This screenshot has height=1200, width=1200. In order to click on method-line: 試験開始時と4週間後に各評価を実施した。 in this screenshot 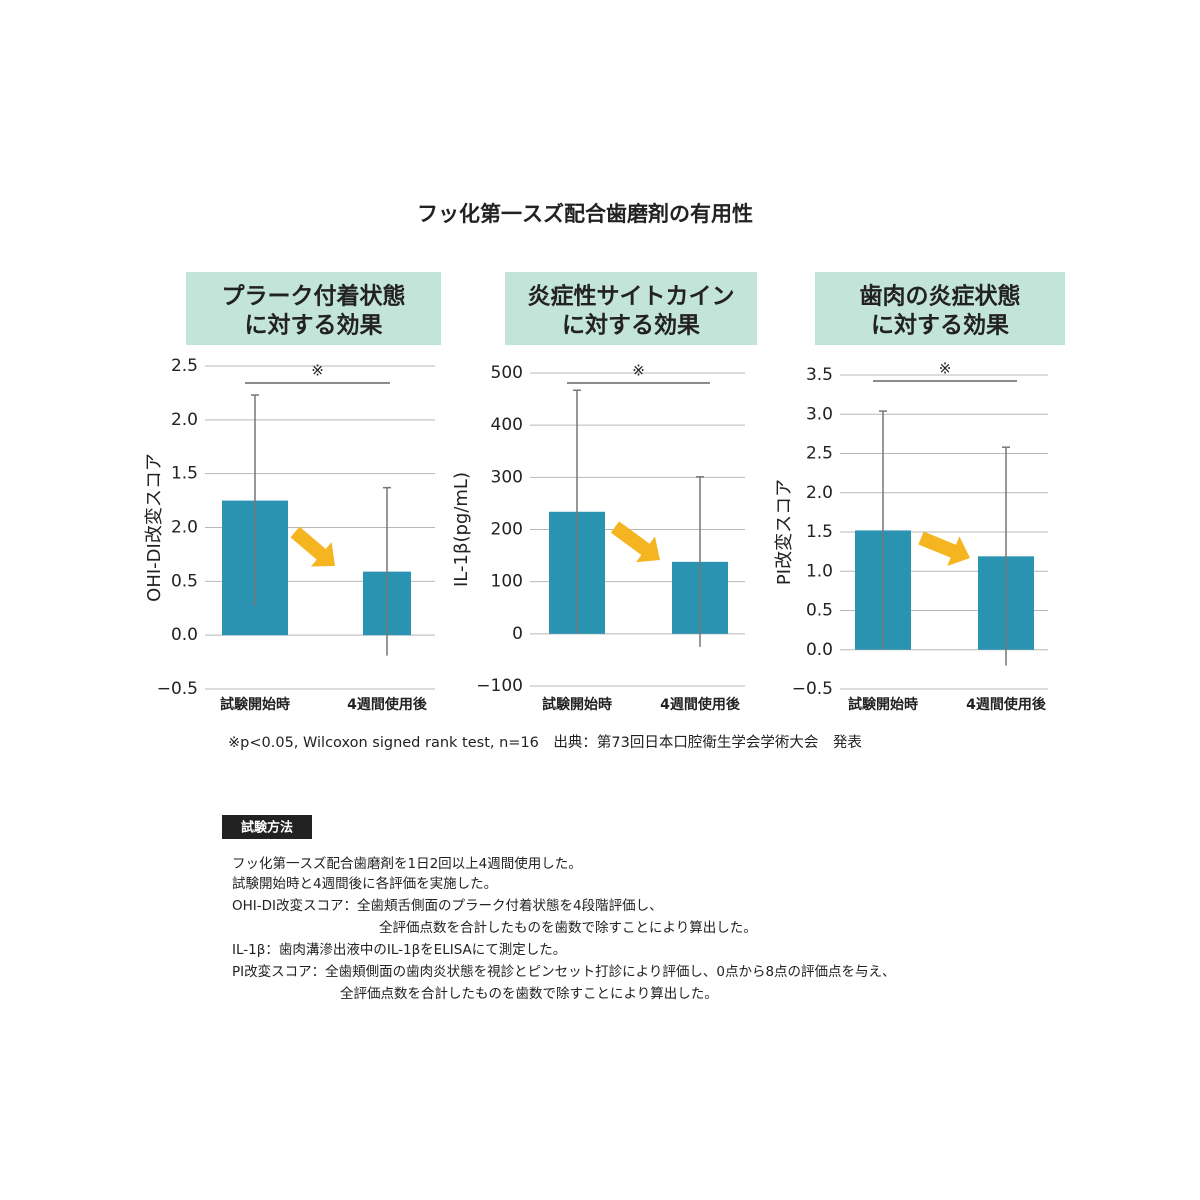, I will do `click(364, 884)`.